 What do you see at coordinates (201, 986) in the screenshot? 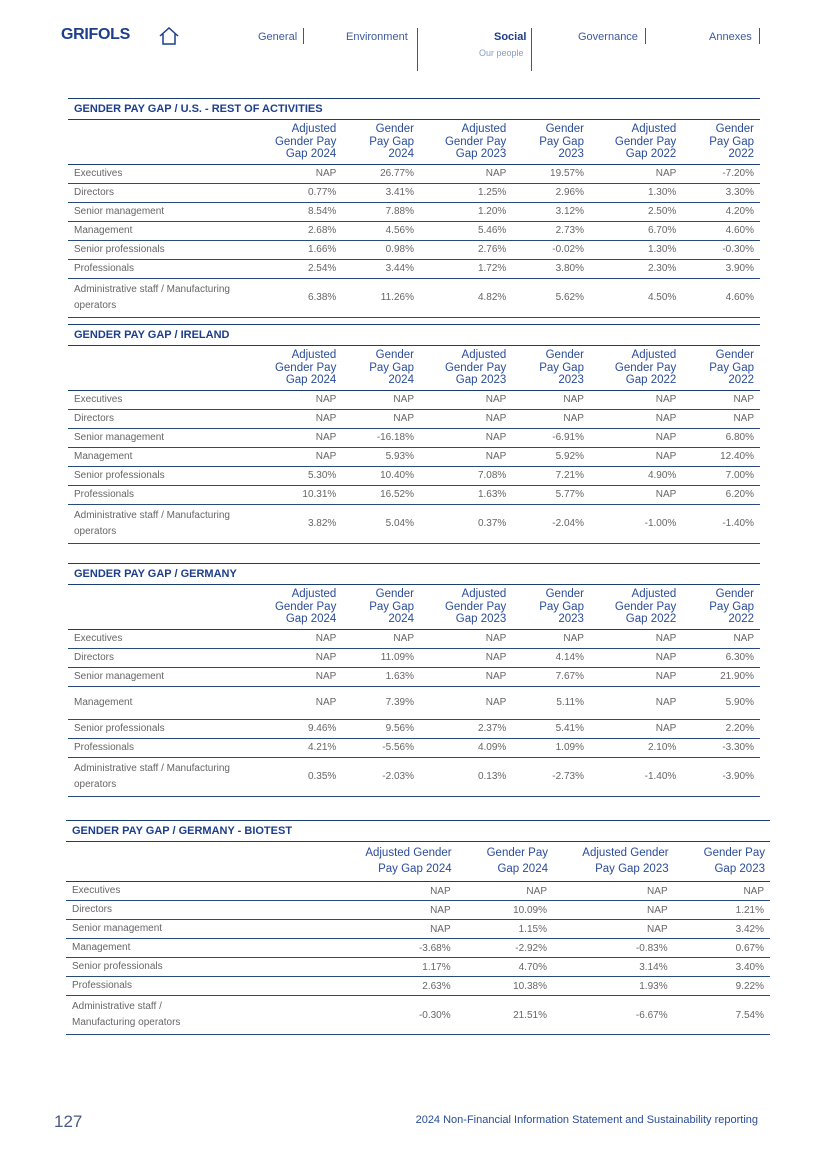
I see `row-label: Professionals` at bounding box center [201, 986].